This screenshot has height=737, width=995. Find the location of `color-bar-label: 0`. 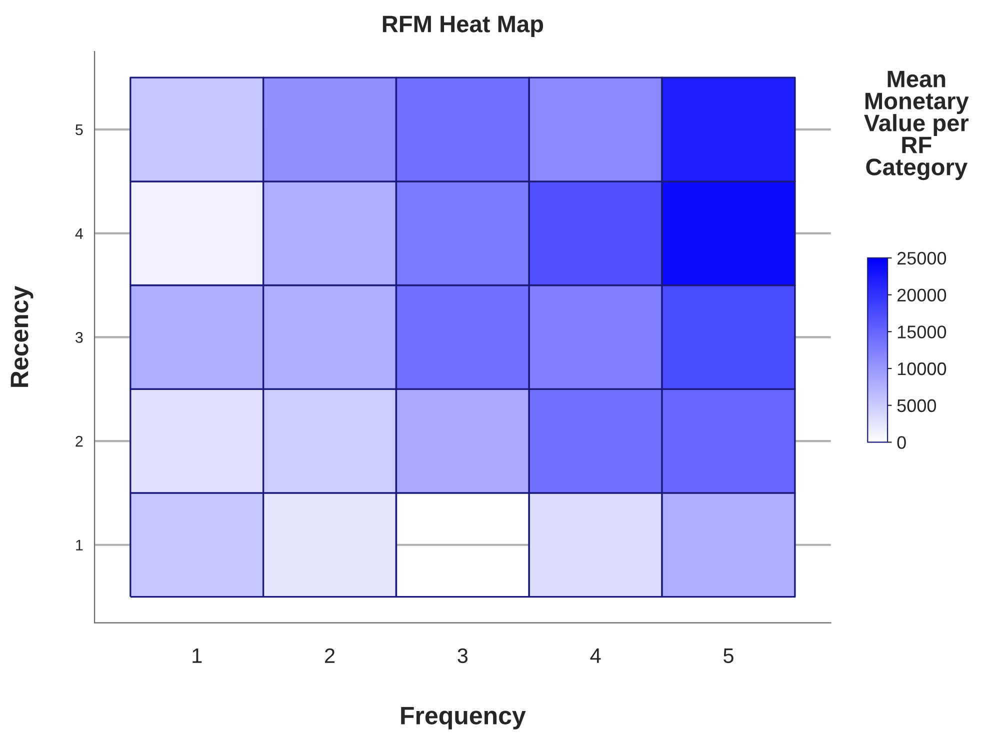

color-bar-label: 0 is located at coordinates (901, 442).